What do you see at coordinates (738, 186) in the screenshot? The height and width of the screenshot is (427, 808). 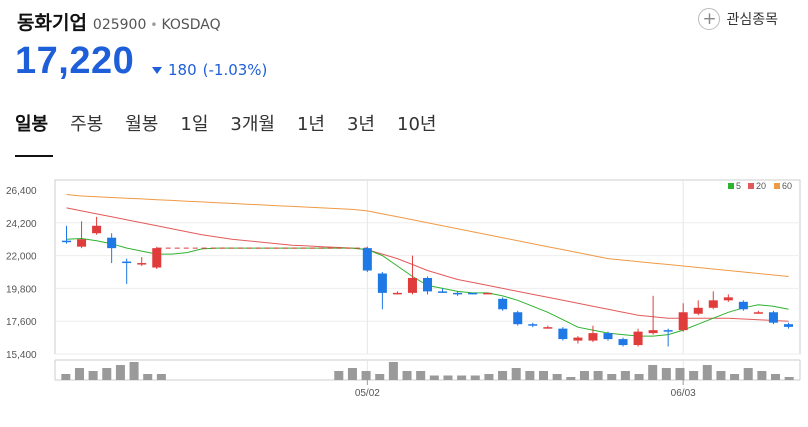 I see `legend-label: 5` at bounding box center [738, 186].